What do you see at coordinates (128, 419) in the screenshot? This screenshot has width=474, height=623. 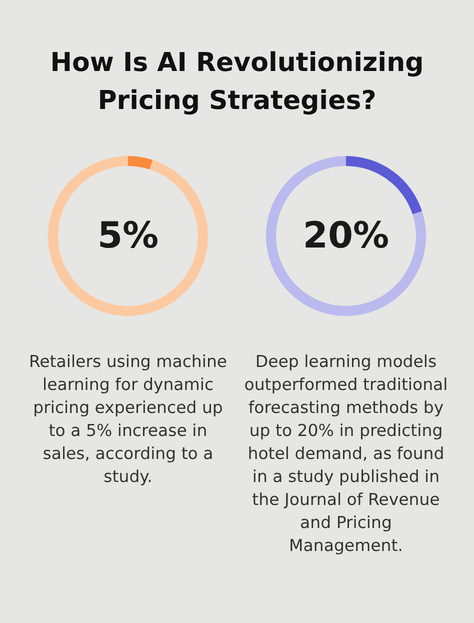 I see `text: Retailers using machine learning for dynamic pricing experienced up to a 5% increase in sales, according to a study.` at bounding box center [128, 419].